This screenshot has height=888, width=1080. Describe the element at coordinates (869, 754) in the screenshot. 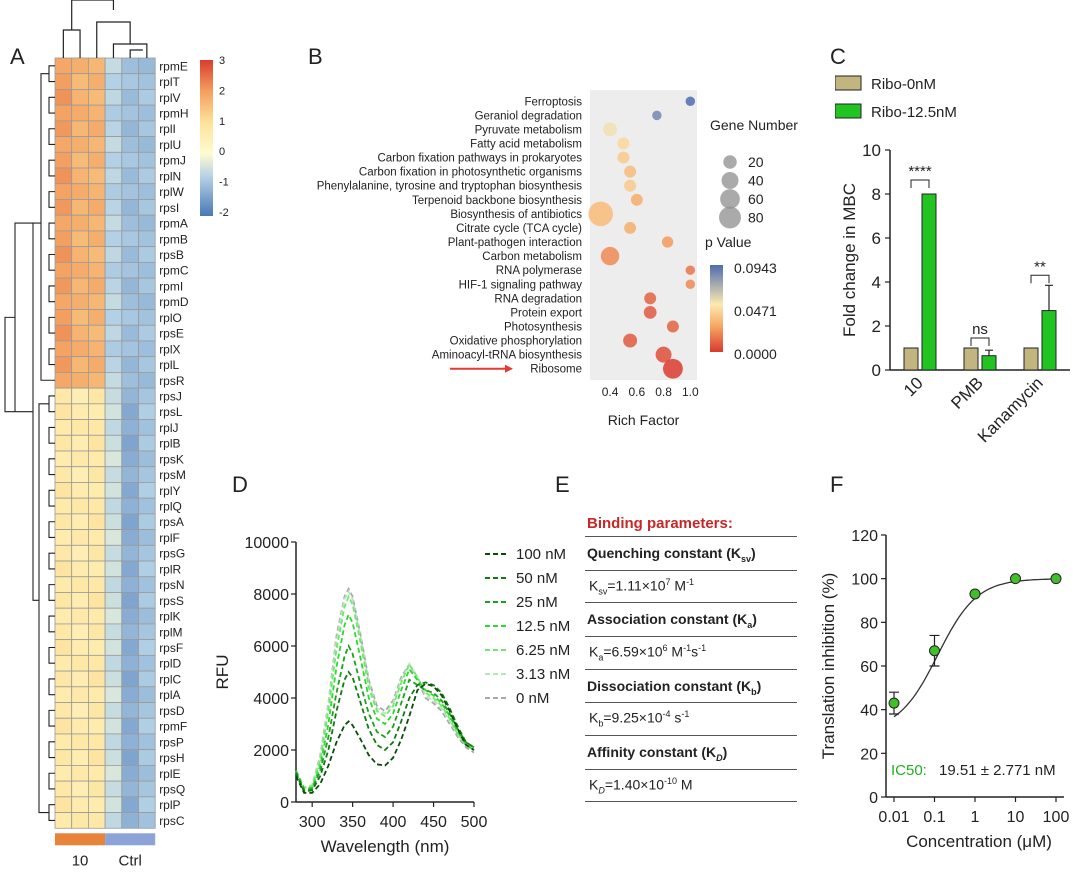

I see `y-tick-label: 20` at that location.